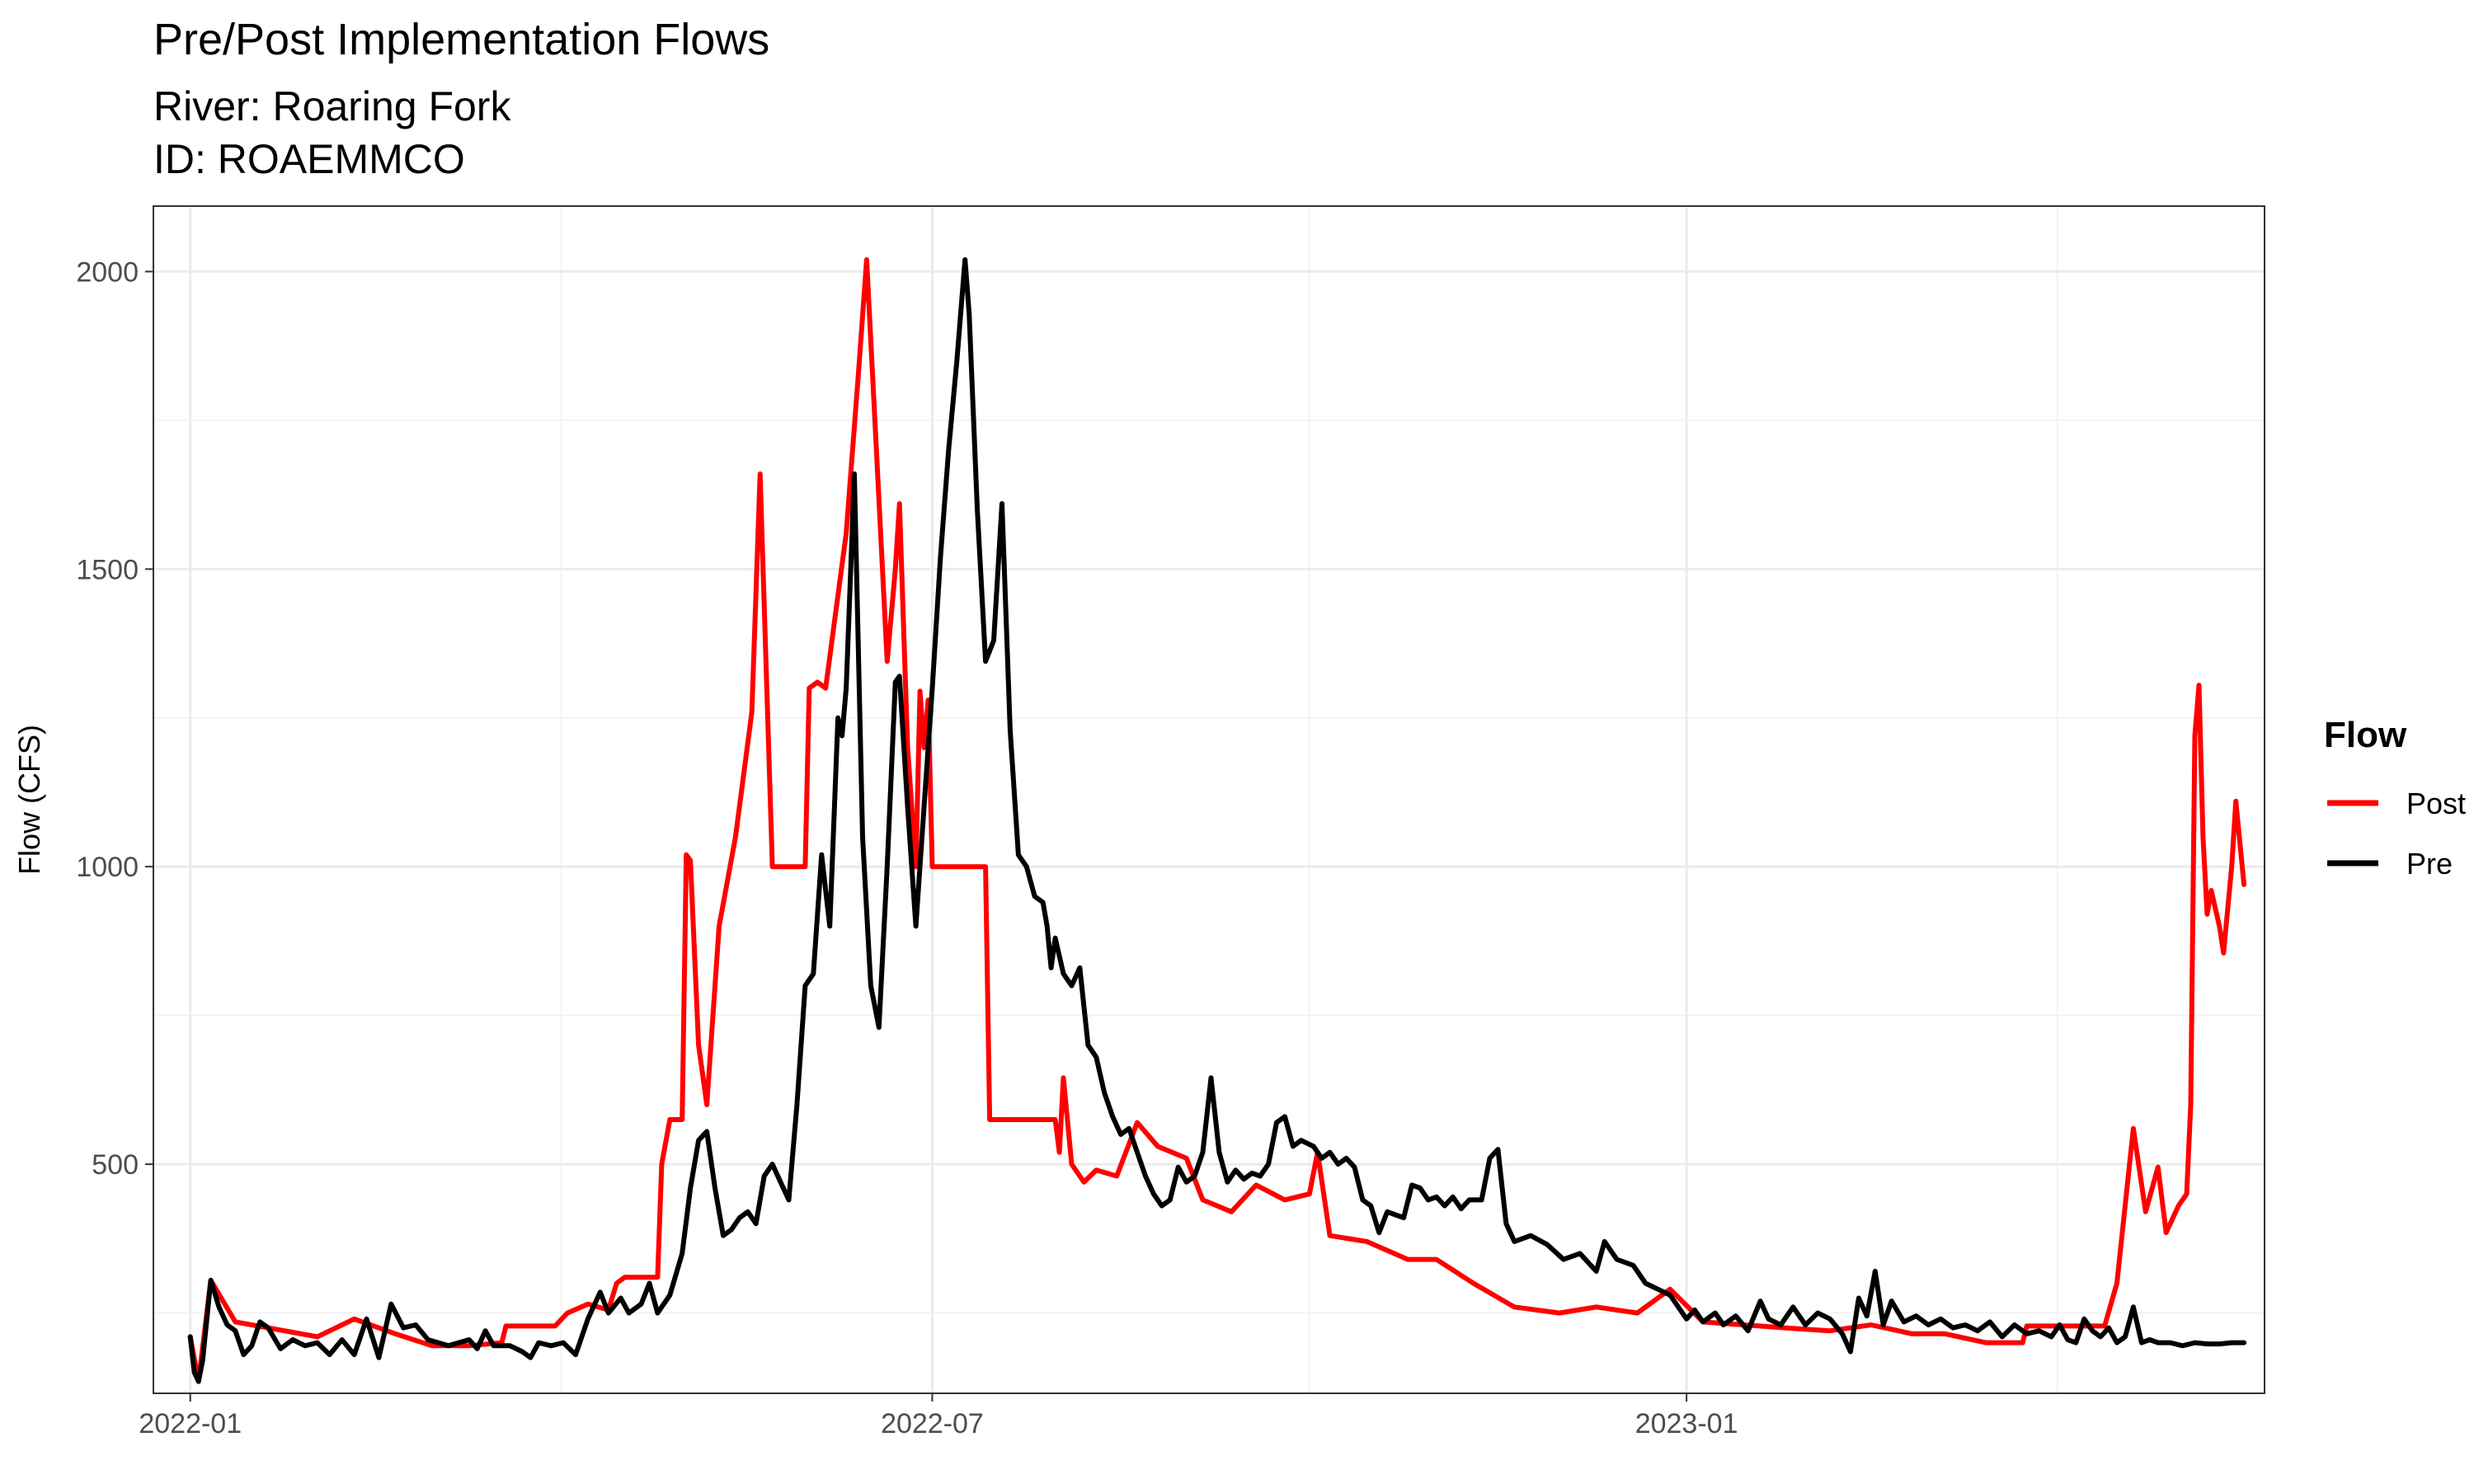 The height and width of the screenshot is (1484, 2474). What do you see at coordinates (114, 718) in the screenshot?
I see `y-axis-ticks: 500 1000 1500 2000` at bounding box center [114, 718].